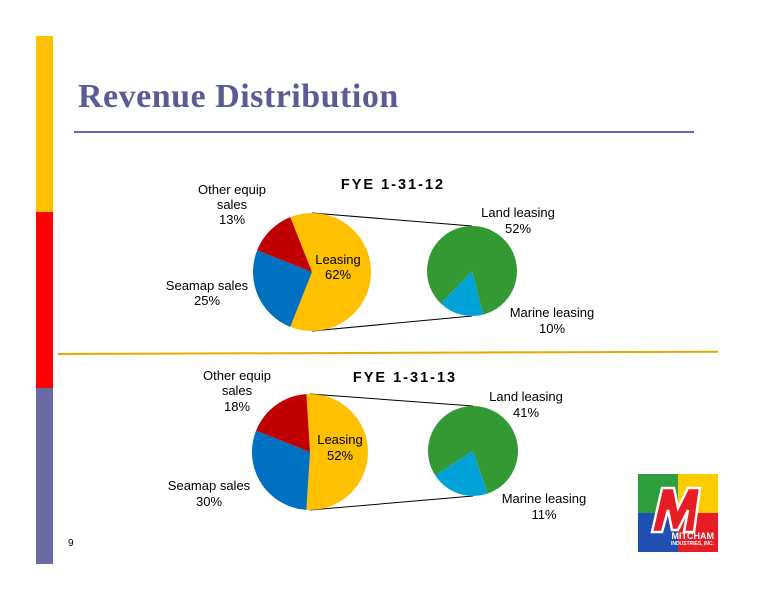 The width and height of the screenshot is (776, 600). What do you see at coordinates (44, 124) in the screenshot?
I see `accent-bar-yellow` at bounding box center [44, 124].